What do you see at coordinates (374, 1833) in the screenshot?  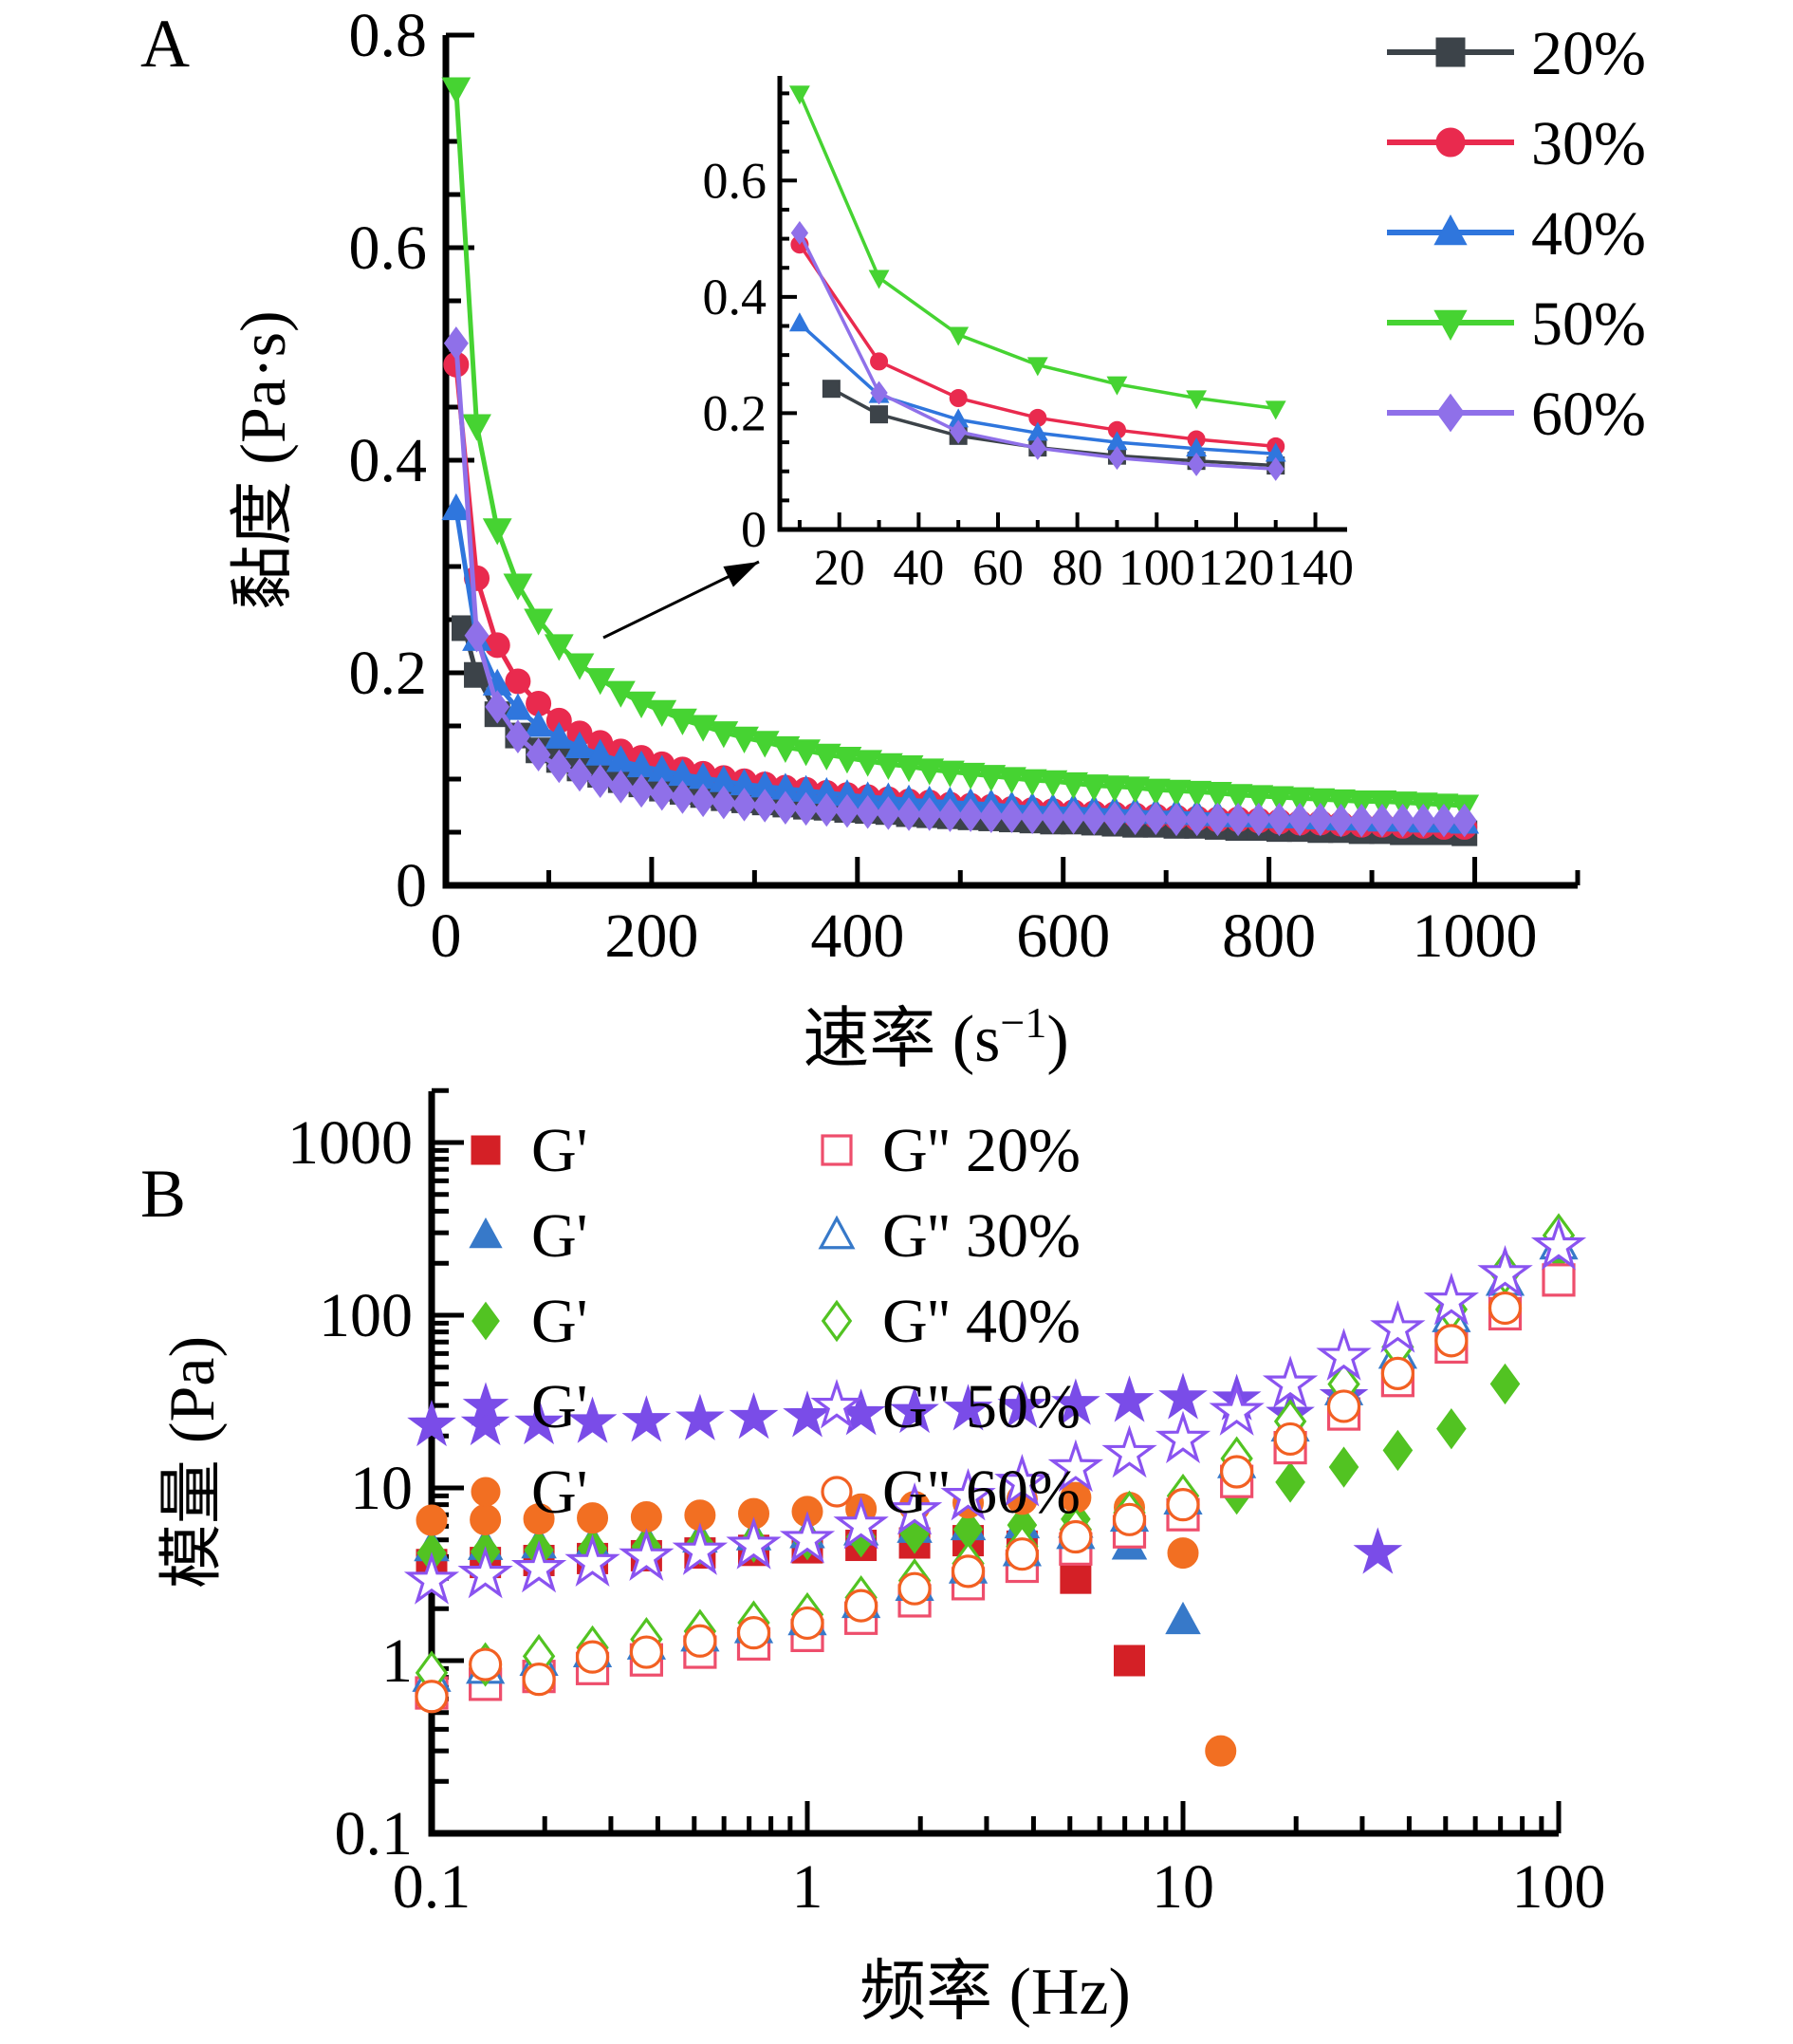 I see `svg-text: 0.1` at bounding box center [374, 1833].